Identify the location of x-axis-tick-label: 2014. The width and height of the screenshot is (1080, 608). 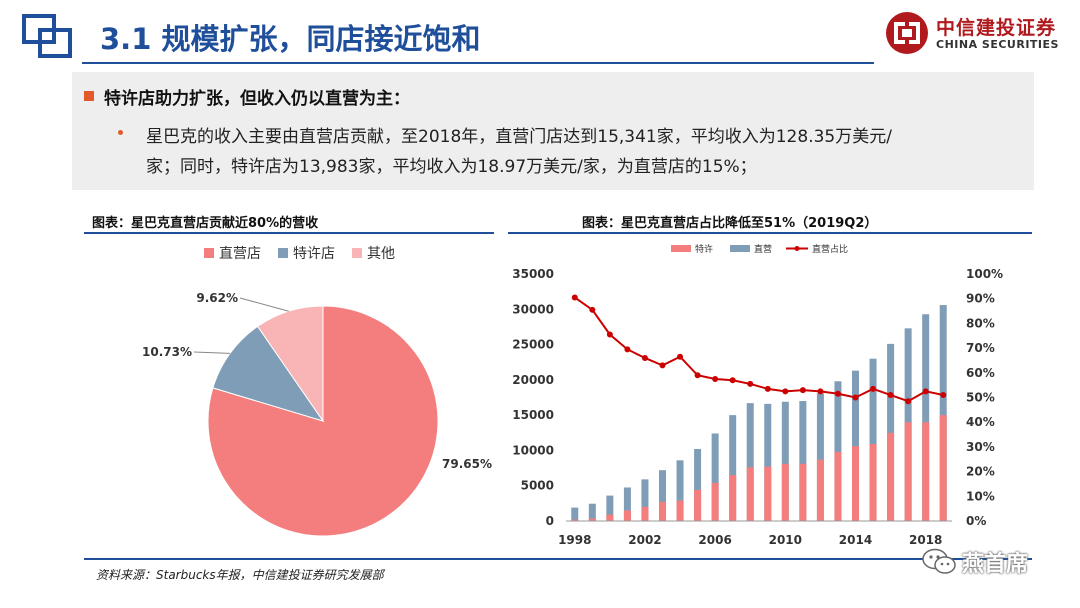
(855, 540).